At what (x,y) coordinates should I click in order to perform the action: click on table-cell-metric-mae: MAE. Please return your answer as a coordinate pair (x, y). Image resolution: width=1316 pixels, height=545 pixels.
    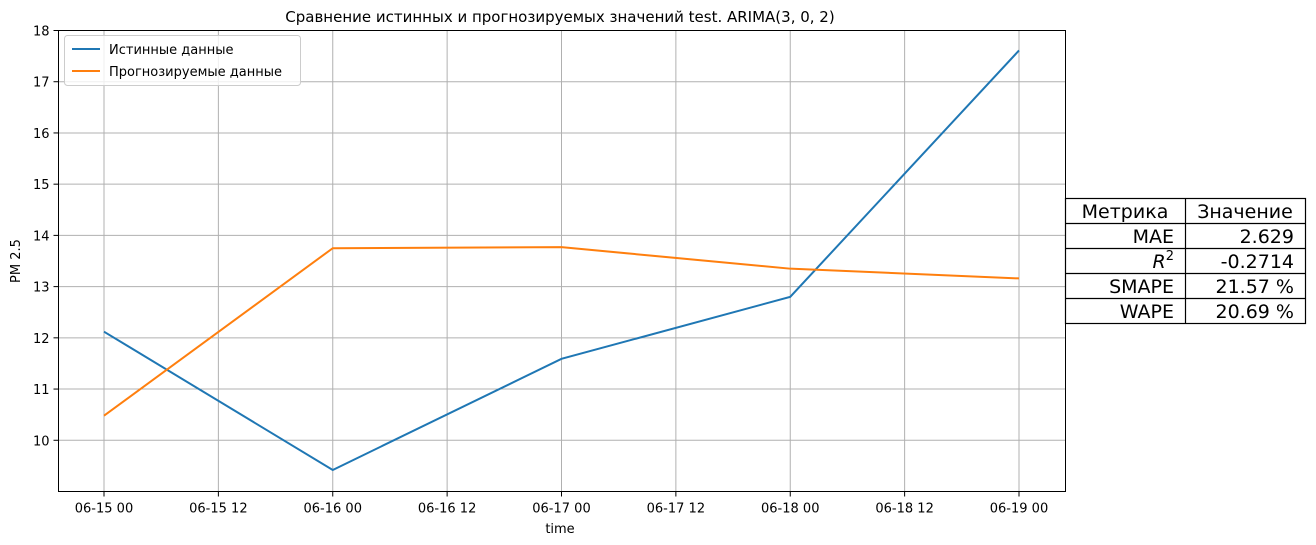
    Looking at the image, I should click on (1153, 237).